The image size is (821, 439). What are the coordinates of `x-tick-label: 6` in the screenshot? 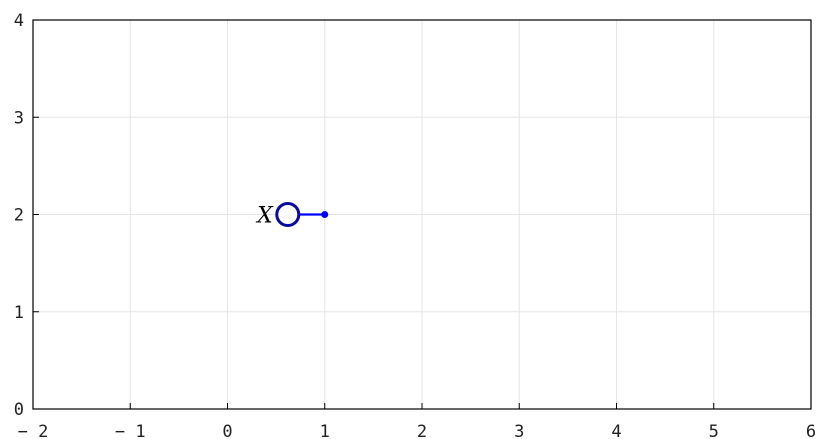 It's located at (811, 430).